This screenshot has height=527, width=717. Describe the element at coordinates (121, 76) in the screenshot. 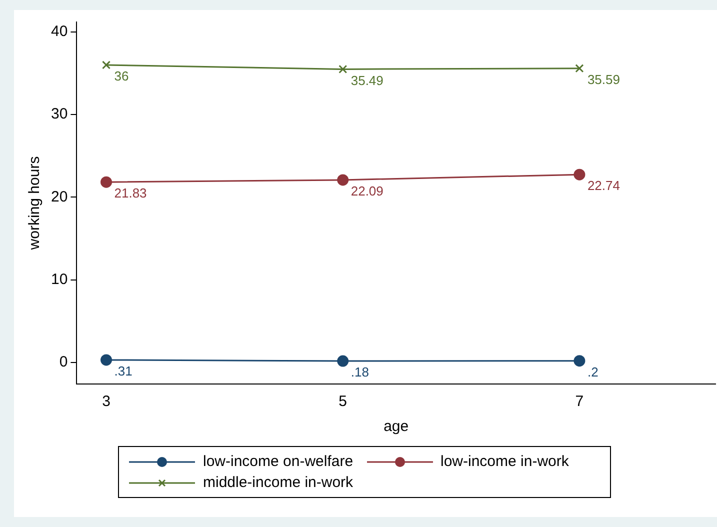

I see `data-label: 36` at that location.